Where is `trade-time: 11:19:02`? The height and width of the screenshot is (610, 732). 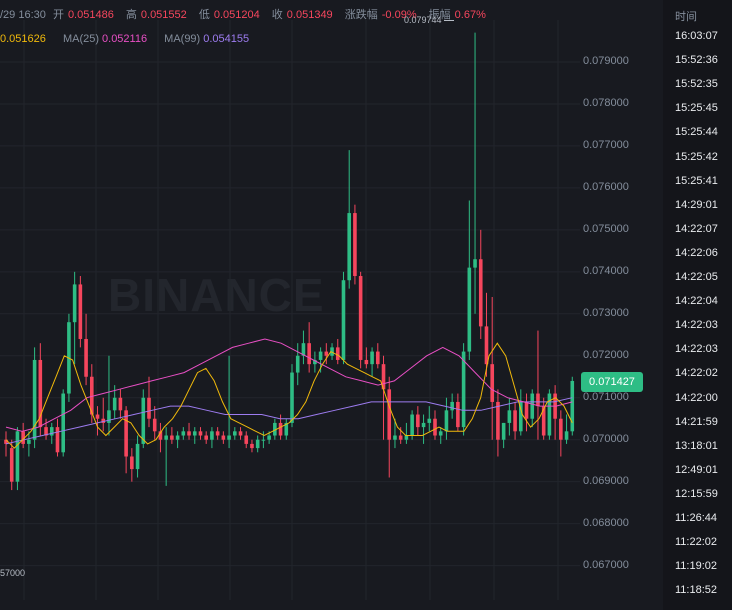 trade-time: 11:19:02 is located at coordinates (696, 566).